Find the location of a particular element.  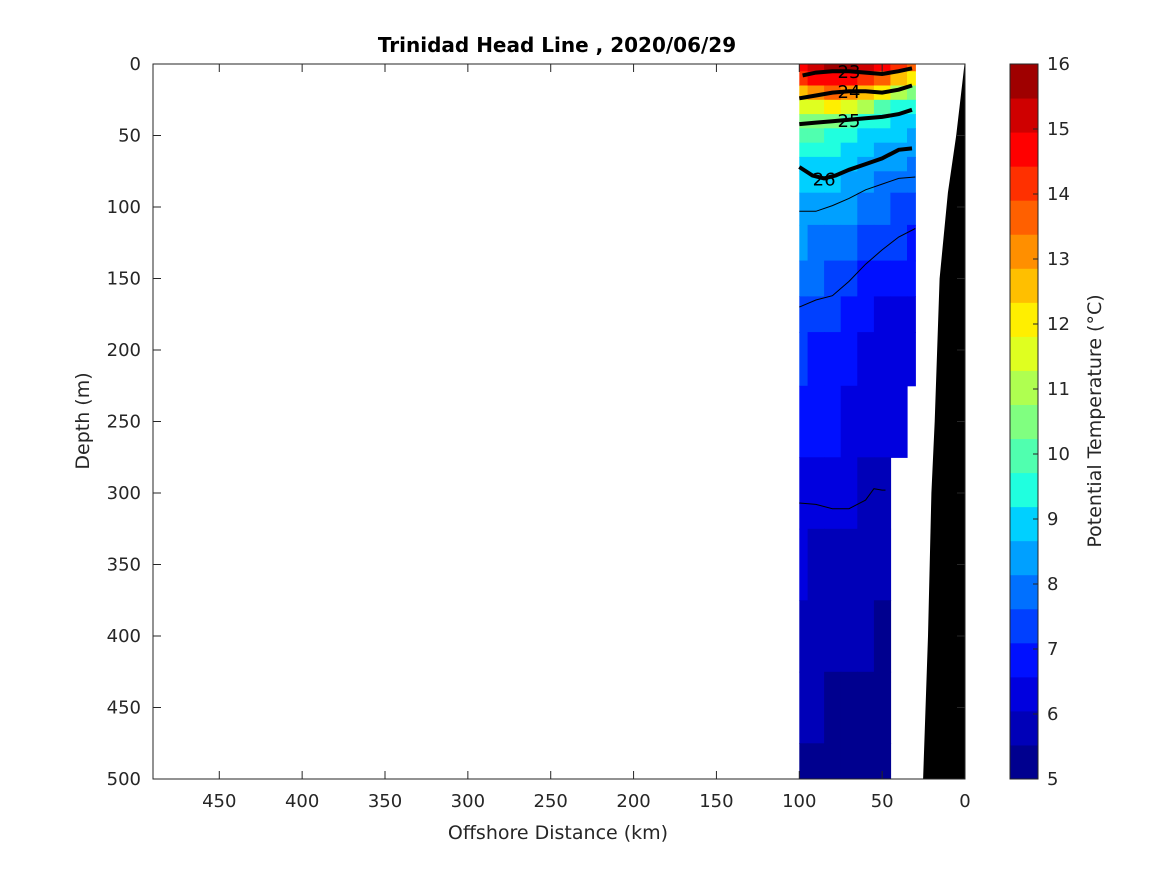

colorbar-tick-label: 9 is located at coordinates (1052, 519).